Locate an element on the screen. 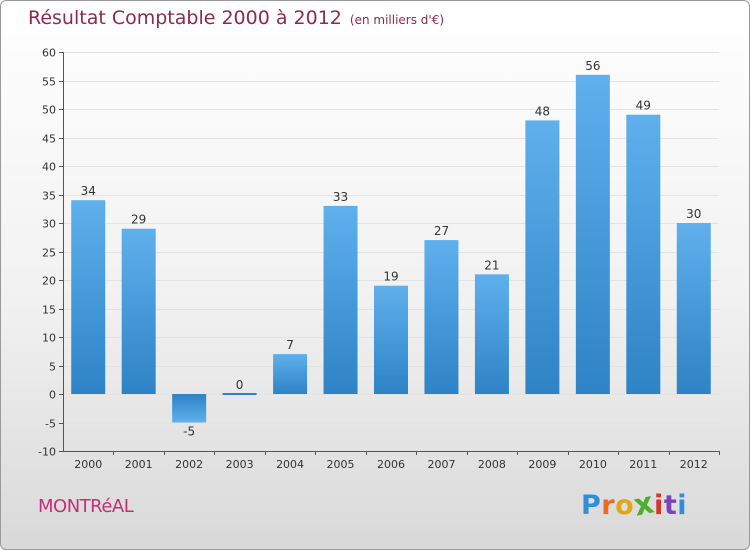 The width and height of the screenshot is (750, 550). y-tick-label: 45 is located at coordinates (49, 139).